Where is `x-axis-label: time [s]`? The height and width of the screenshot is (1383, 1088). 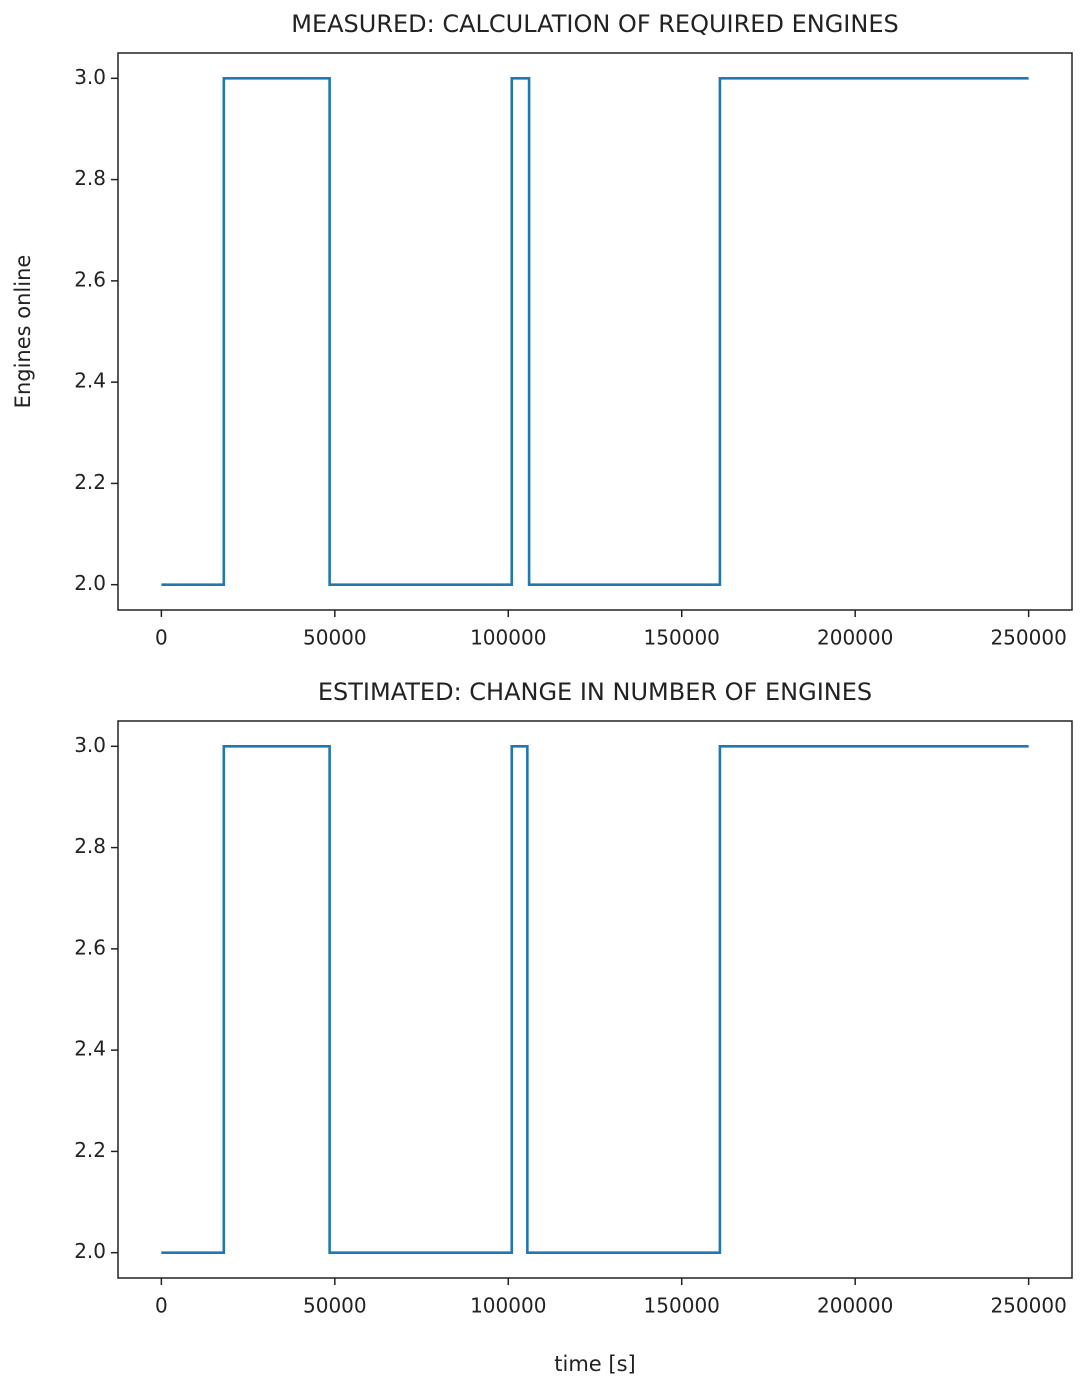
x-axis-label: time [s] is located at coordinates (594, 1364).